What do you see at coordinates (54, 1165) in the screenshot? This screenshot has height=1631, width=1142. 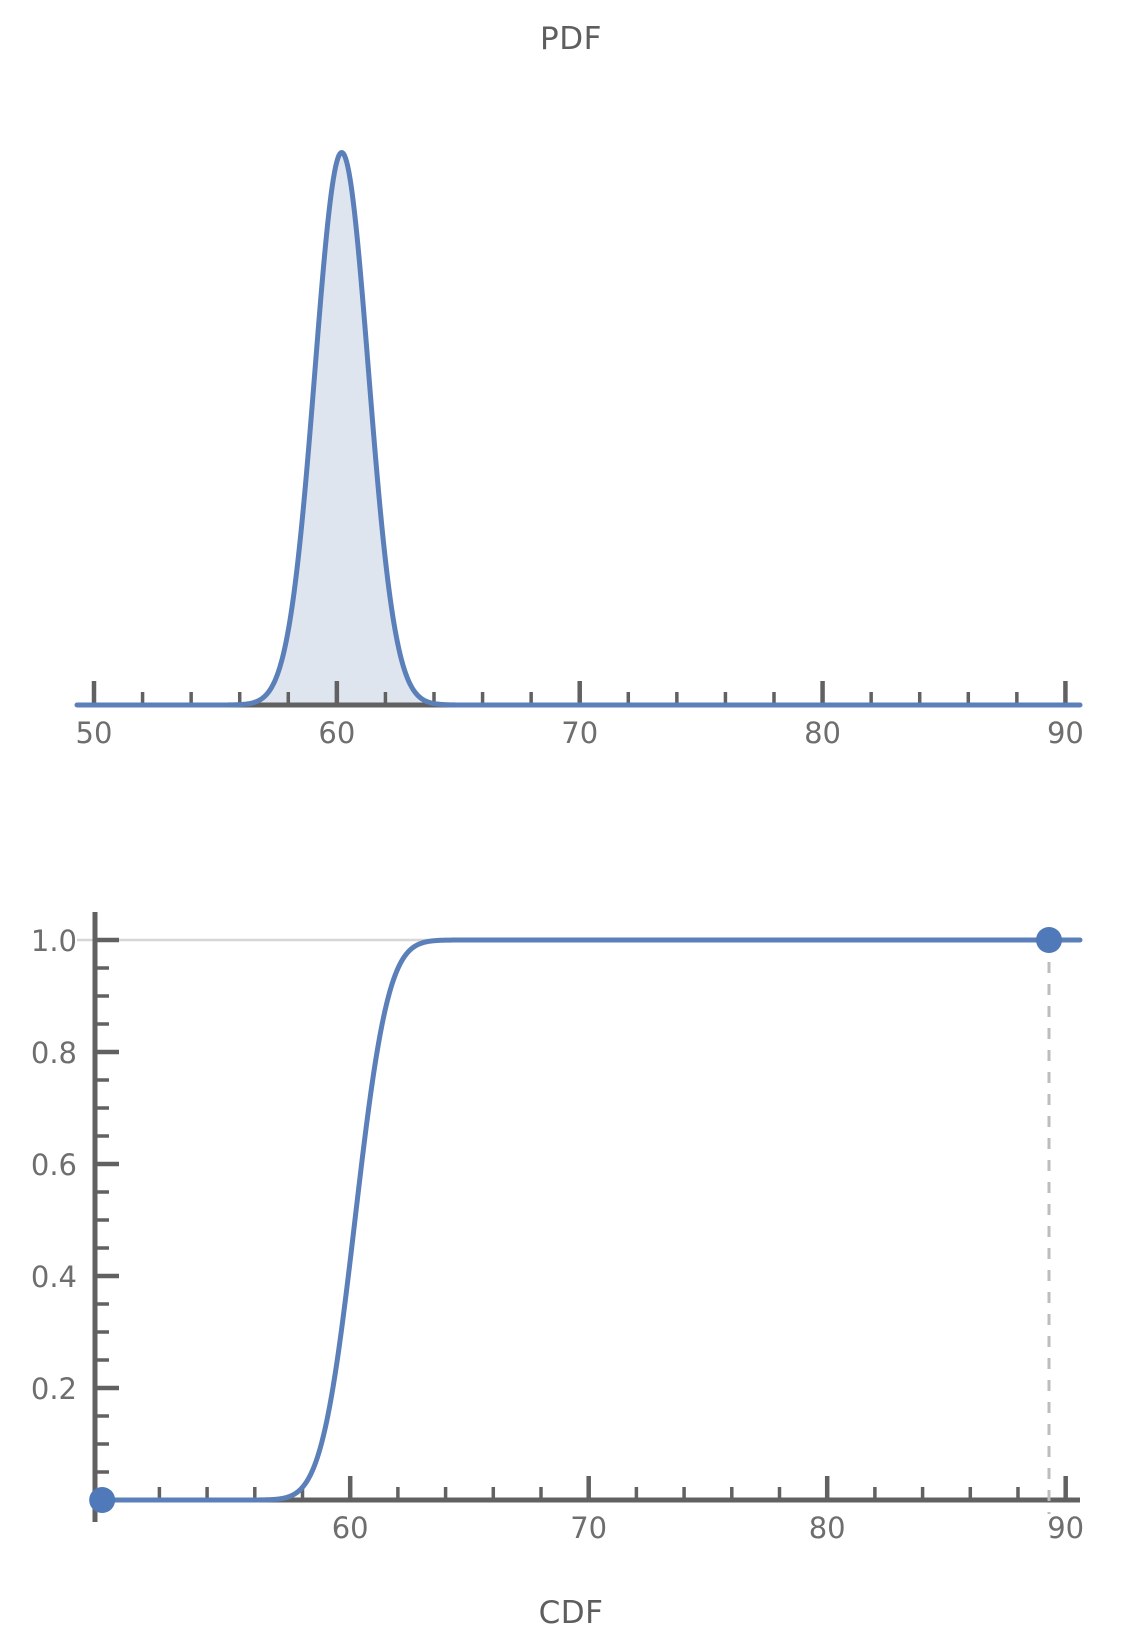 I see `cdf-y-tick-label: 0.6` at bounding box center [54, 1165].